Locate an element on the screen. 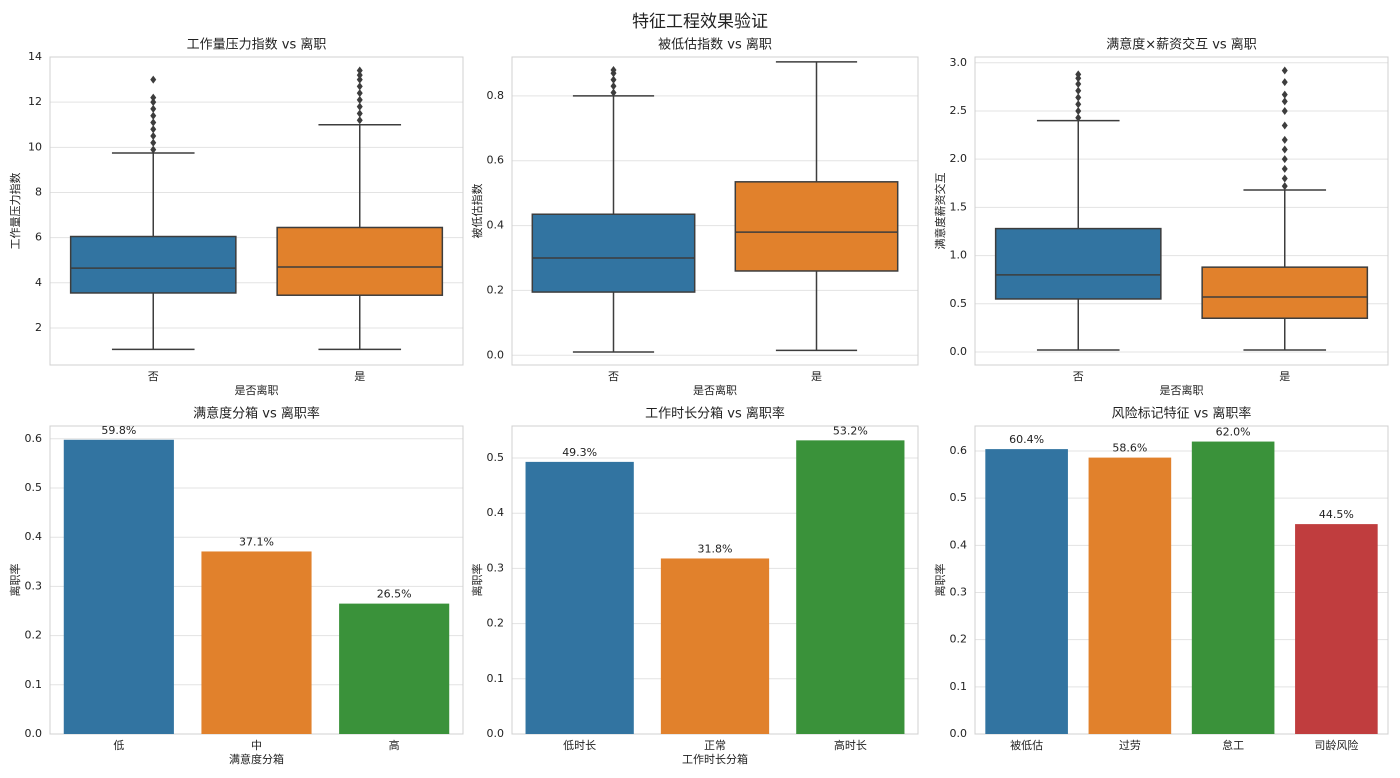  value-label: 53.2% is located at coordinates (850, 430).